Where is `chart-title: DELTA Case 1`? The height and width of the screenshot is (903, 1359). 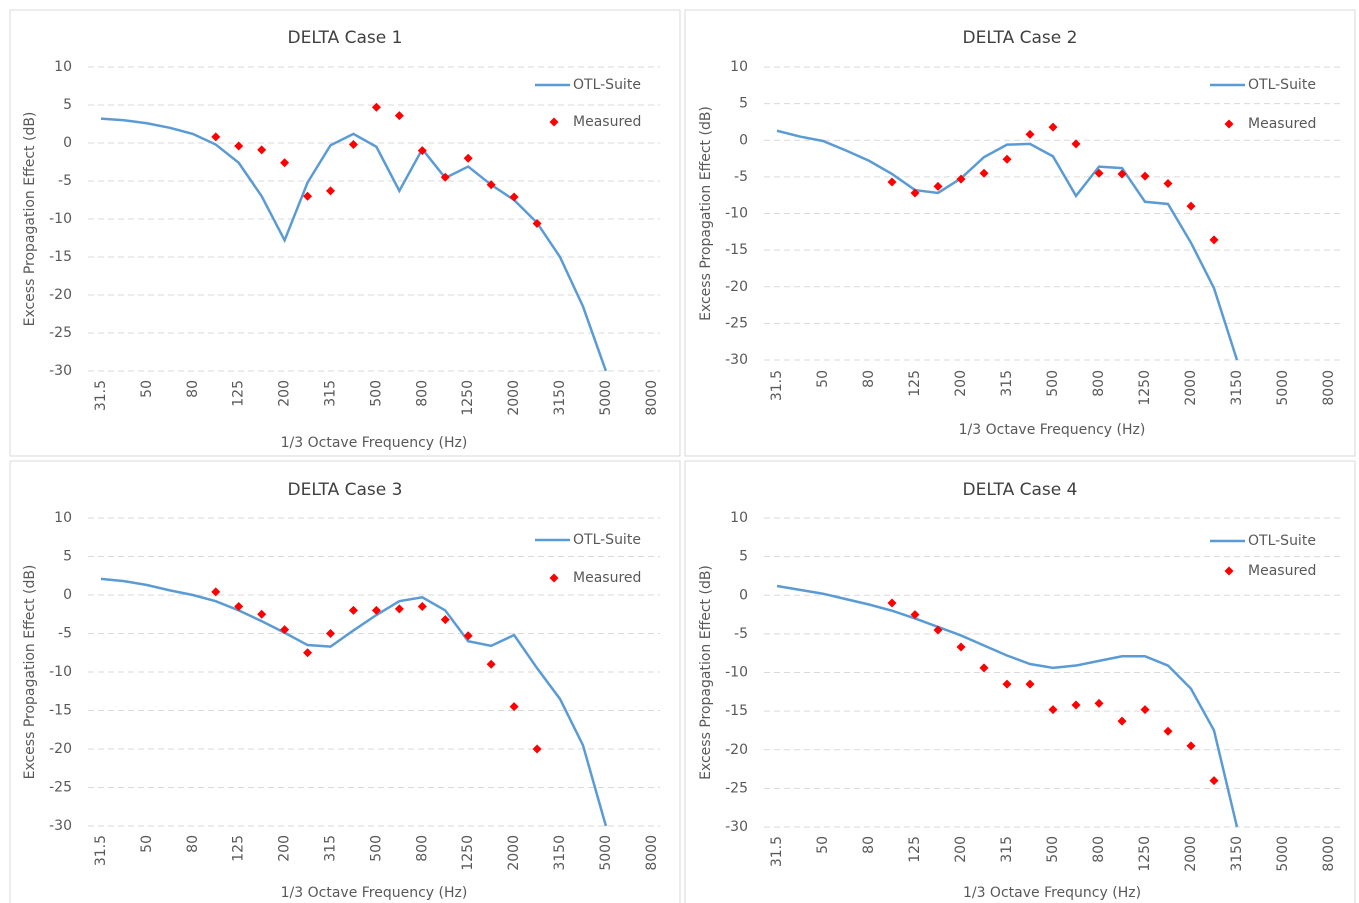 chart-title: DELTA Case 1 is located at coordinates (345, 38).